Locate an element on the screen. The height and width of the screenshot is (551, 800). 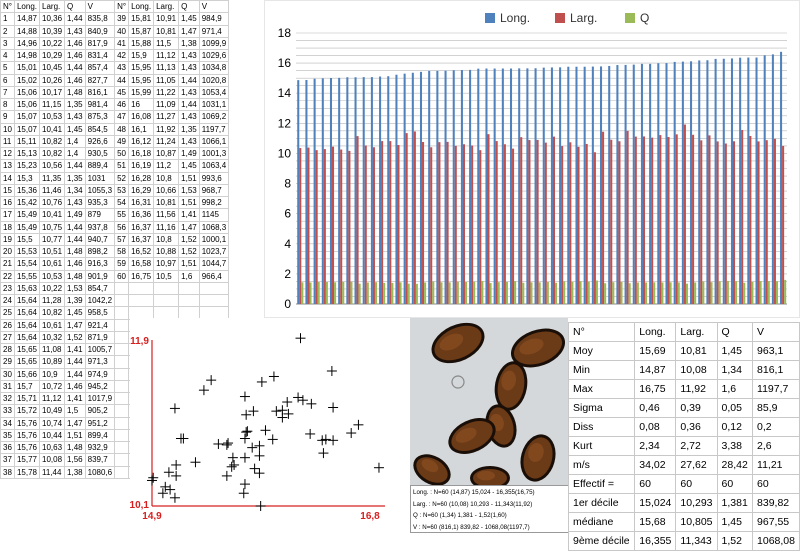
table-cell: 10,29 is located at coordinates (52, 55).